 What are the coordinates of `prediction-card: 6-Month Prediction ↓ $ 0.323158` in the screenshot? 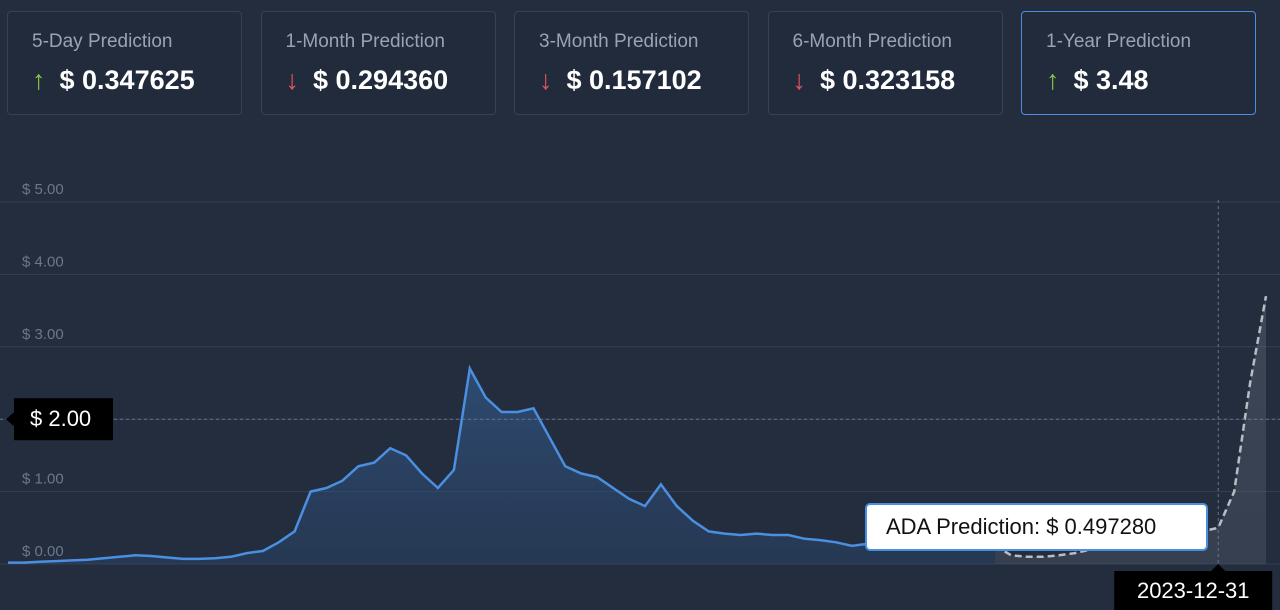 It's located at (885, 63).